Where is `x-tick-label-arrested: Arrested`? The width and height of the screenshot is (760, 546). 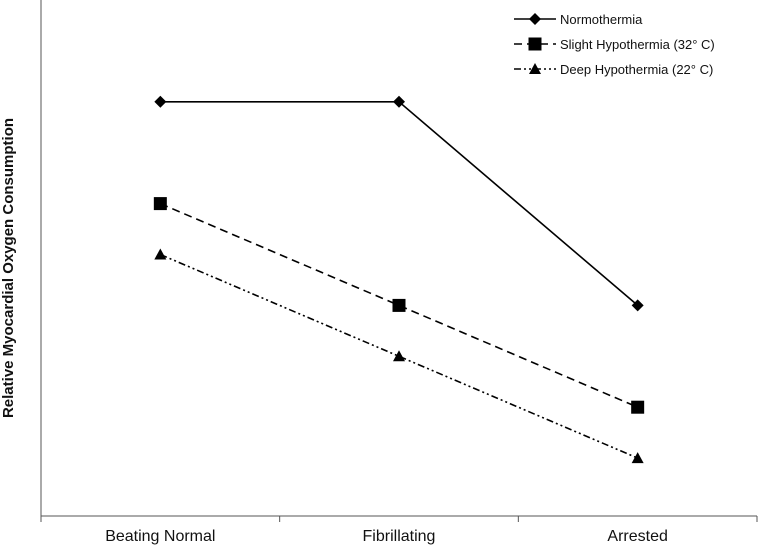 x-tick-label-arrested: Arrested is located at coordinates (637, 536).